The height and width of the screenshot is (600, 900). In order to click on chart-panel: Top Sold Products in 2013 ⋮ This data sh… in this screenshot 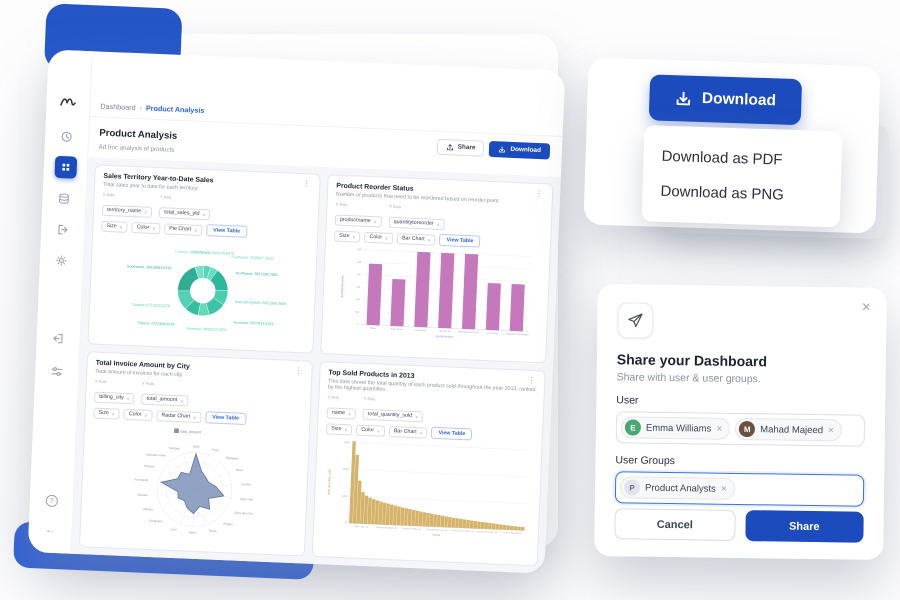, I will do `click(428, 464)`.